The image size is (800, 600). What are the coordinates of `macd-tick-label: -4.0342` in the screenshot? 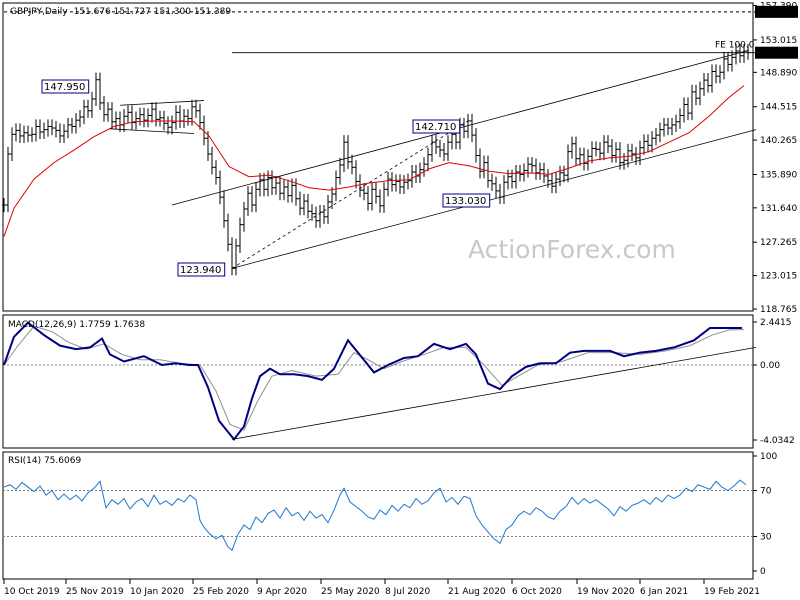 It's located at (777, 441).